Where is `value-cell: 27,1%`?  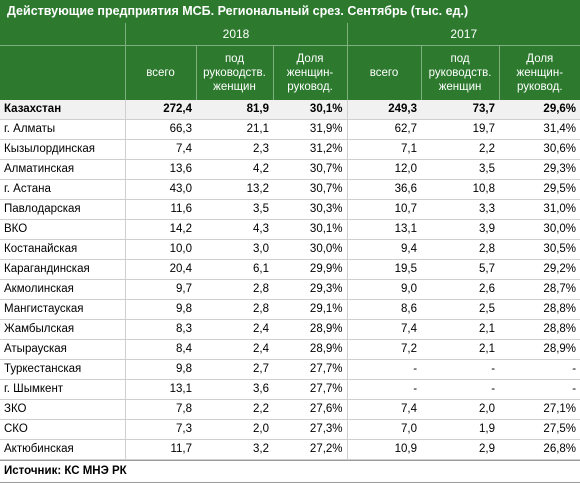 value-cell: 27,1% is located at coordinates (539, 409).